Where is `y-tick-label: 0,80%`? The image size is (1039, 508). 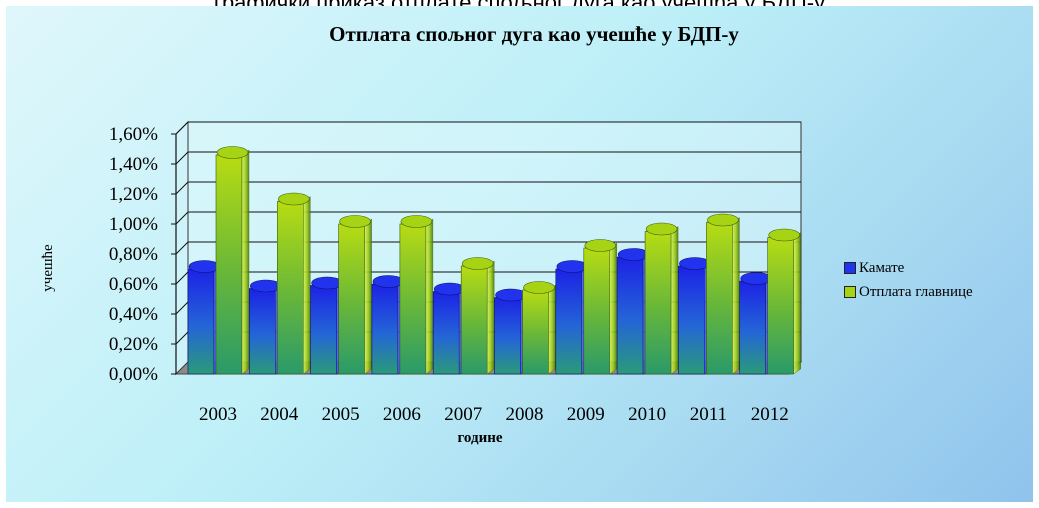 y-tick-label: 0,80% is located at coordinates (133, 254).